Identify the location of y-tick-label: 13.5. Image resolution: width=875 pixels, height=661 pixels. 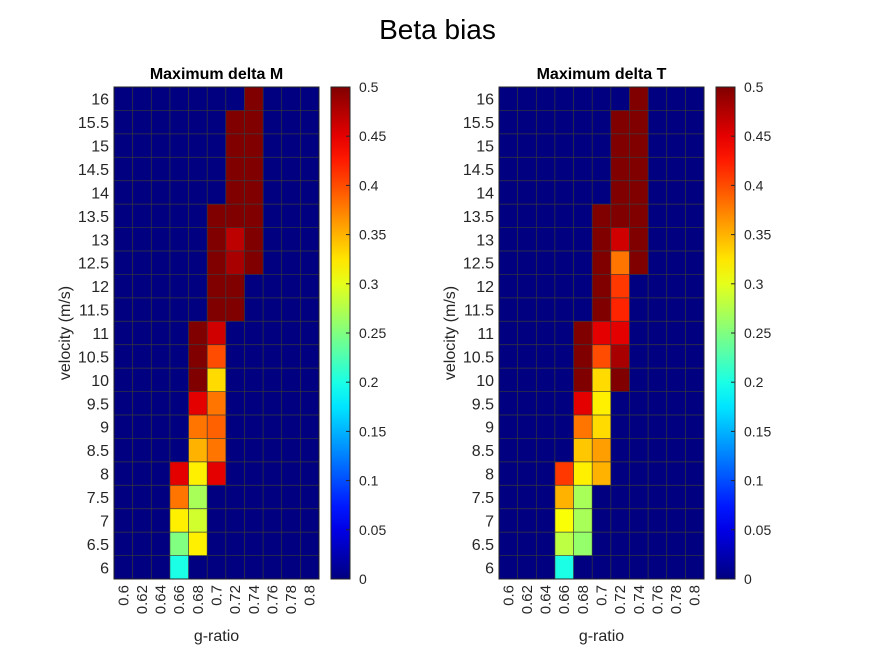
(478, 217).